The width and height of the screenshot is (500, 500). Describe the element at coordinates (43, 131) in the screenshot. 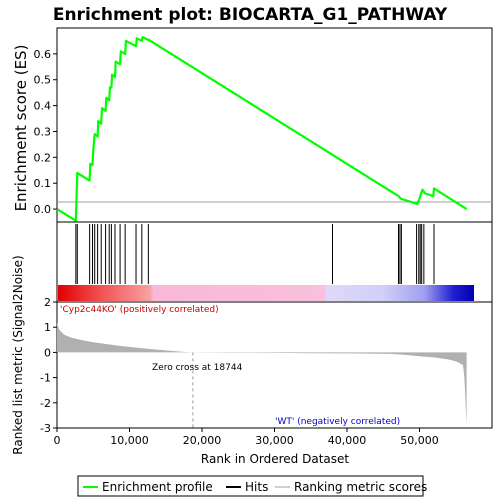

I see `es-y-tick-label: 0.3` at that location.